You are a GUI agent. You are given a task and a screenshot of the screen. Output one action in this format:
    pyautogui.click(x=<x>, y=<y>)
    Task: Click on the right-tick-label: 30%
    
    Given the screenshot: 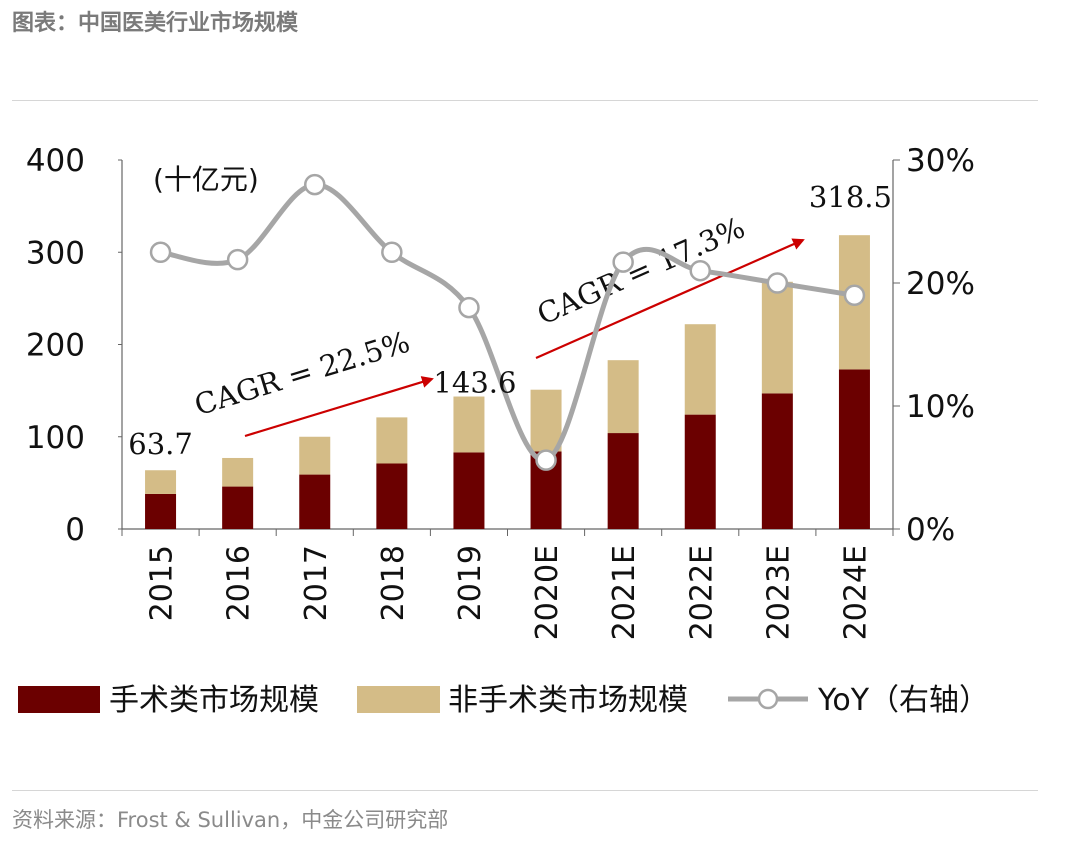 What is the action you would take?
    pyautogui.click(x=940, y=161)
    